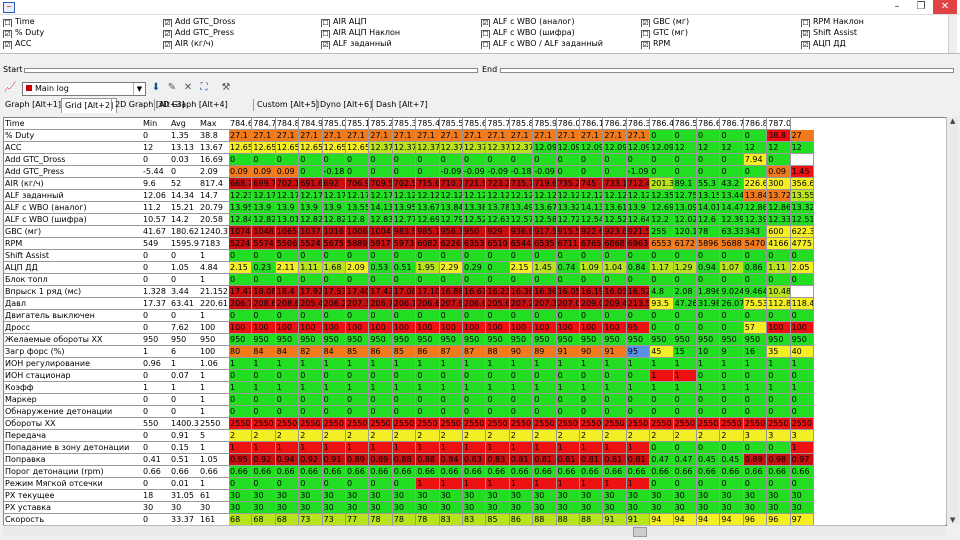 The image size is (960, 540). What do you see at coordinates (358, 124) in the screenshot?
I see `column-header: 785.181` at bounding box center [358, 124].